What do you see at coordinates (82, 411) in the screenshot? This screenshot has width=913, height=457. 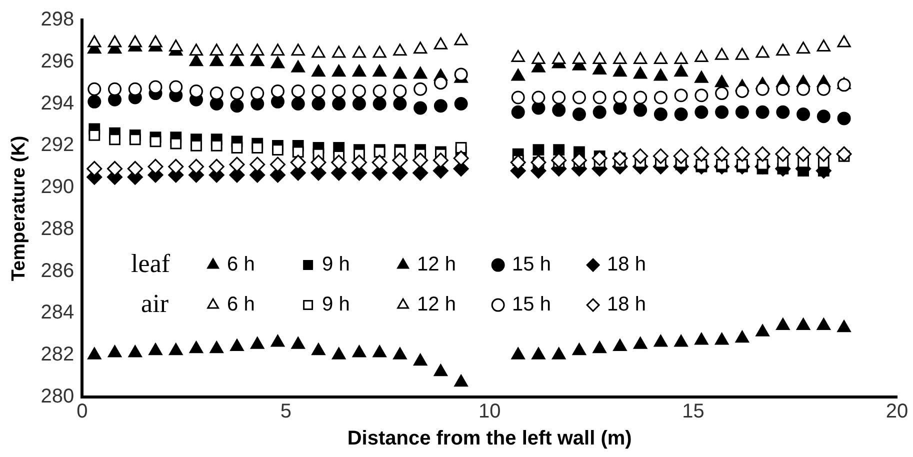 I see `x-tick-label: 0` at bounding box center [82, 411].